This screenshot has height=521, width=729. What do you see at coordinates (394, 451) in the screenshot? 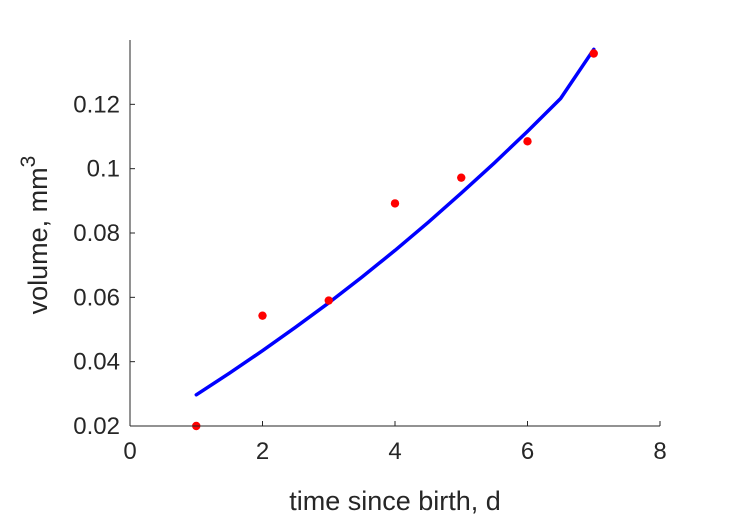
I see `x-tick-label: 4` at bounding box center [394, 451].